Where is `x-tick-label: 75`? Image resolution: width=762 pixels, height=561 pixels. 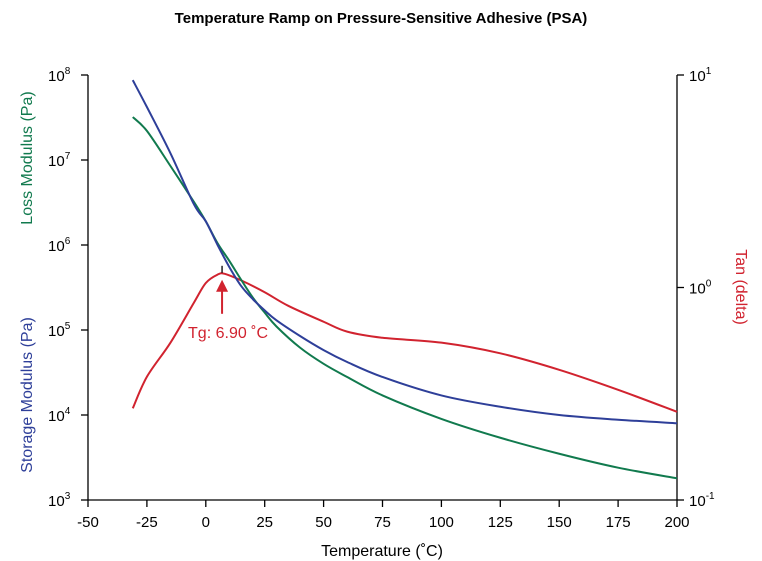 x-tick-label: 75 is located at coordinates (382, 522).